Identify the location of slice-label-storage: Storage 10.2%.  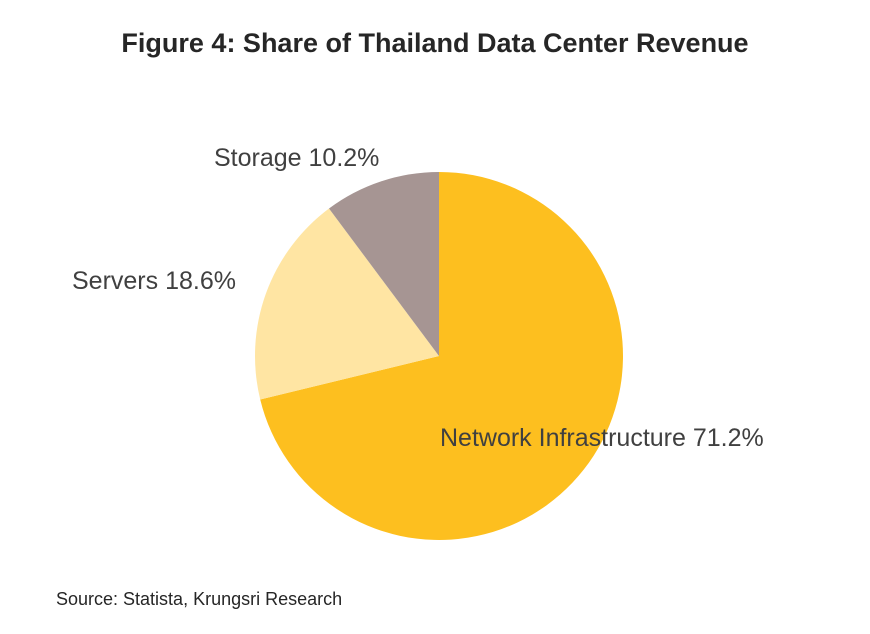
(296, 158).